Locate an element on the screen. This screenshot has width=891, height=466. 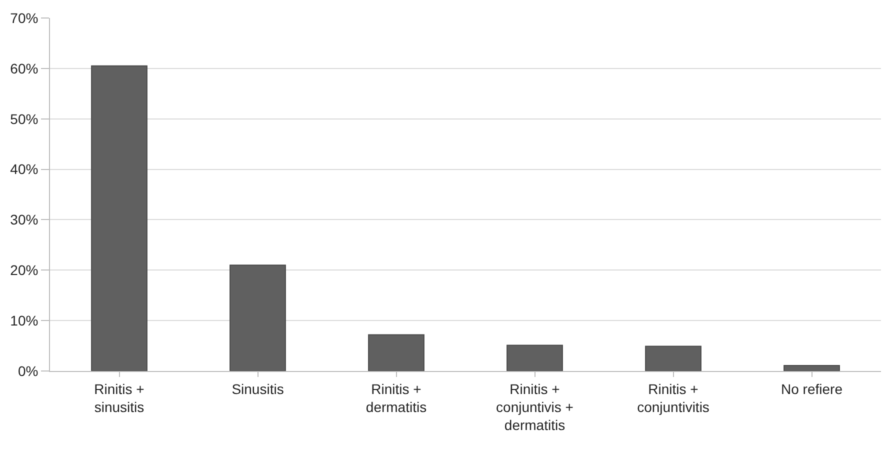
y-tick-label: 50% is located at coordinates (24, 118).